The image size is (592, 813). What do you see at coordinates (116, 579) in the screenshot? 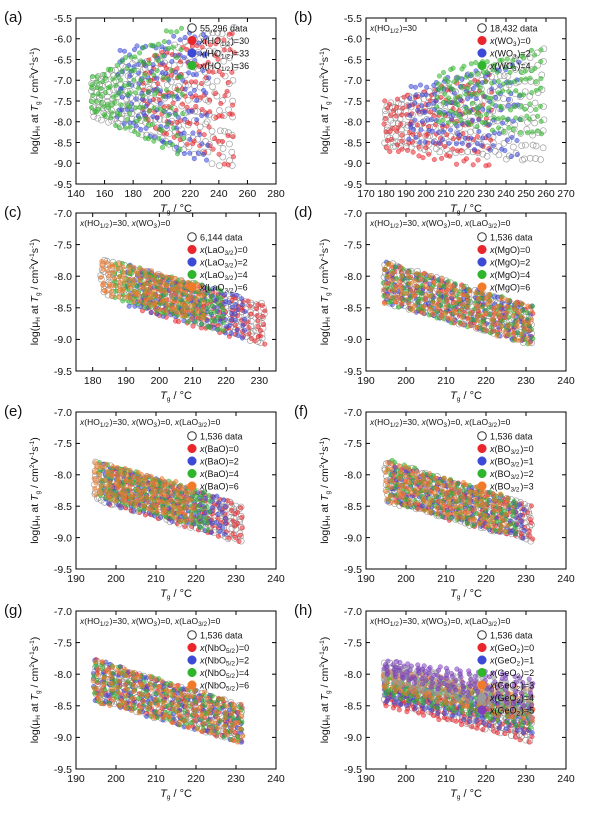
I see `x-tick-label: 200` at bounding box center [116, 579].